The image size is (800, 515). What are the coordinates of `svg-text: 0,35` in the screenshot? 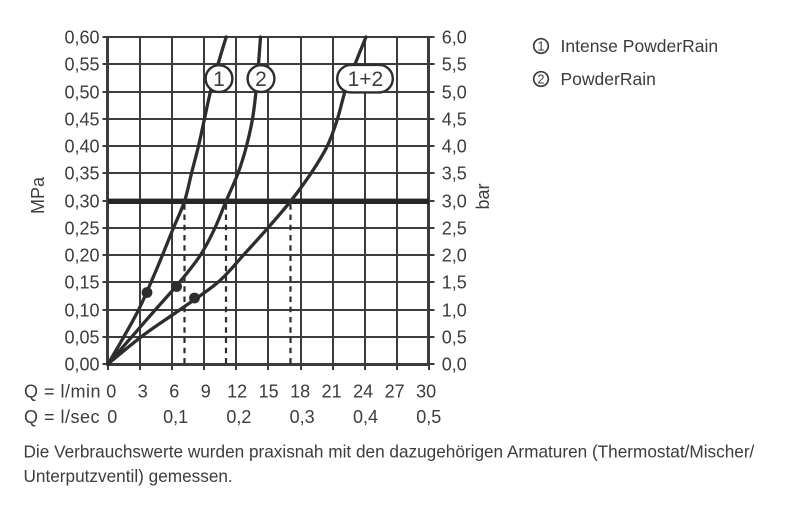 It's located at (81, 174).